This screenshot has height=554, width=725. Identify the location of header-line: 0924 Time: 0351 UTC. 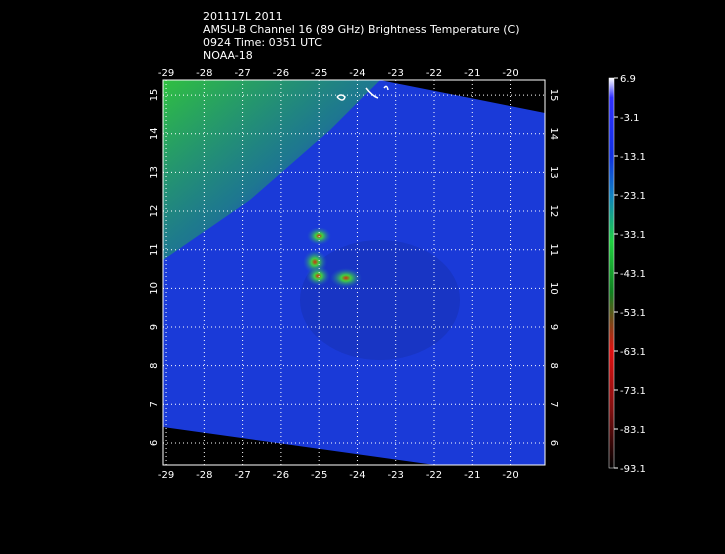
(262, 42).